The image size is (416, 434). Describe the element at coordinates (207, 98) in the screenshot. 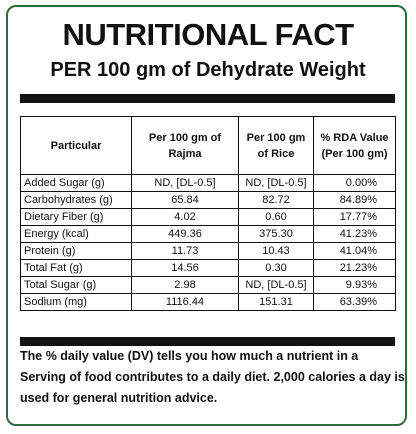

I see `top-divider-bar` at that location.